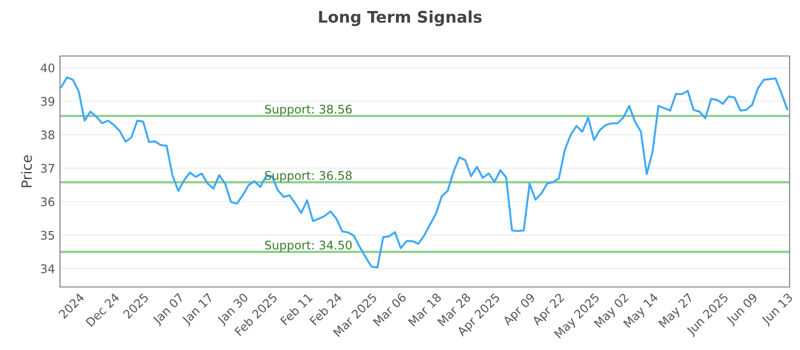 This screenshot has width=800, height=350. I want to click on y-tick-label: 39, so click(47, 101).